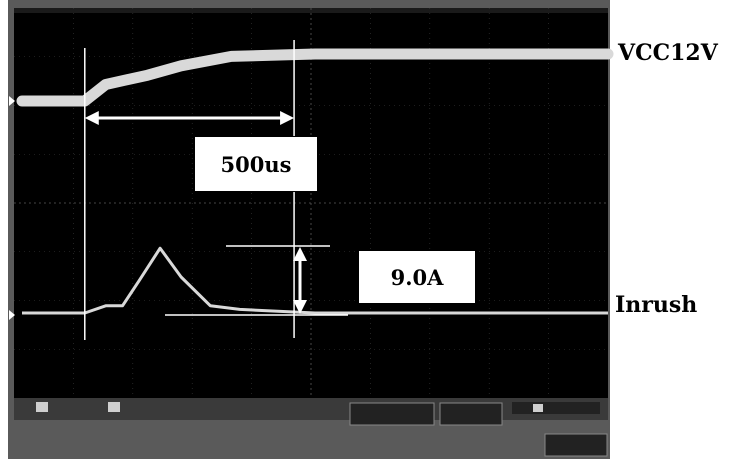 The height and width of the screenshot is (459, 733). I want to click on time-span-label: 500us, so click(256, 164).